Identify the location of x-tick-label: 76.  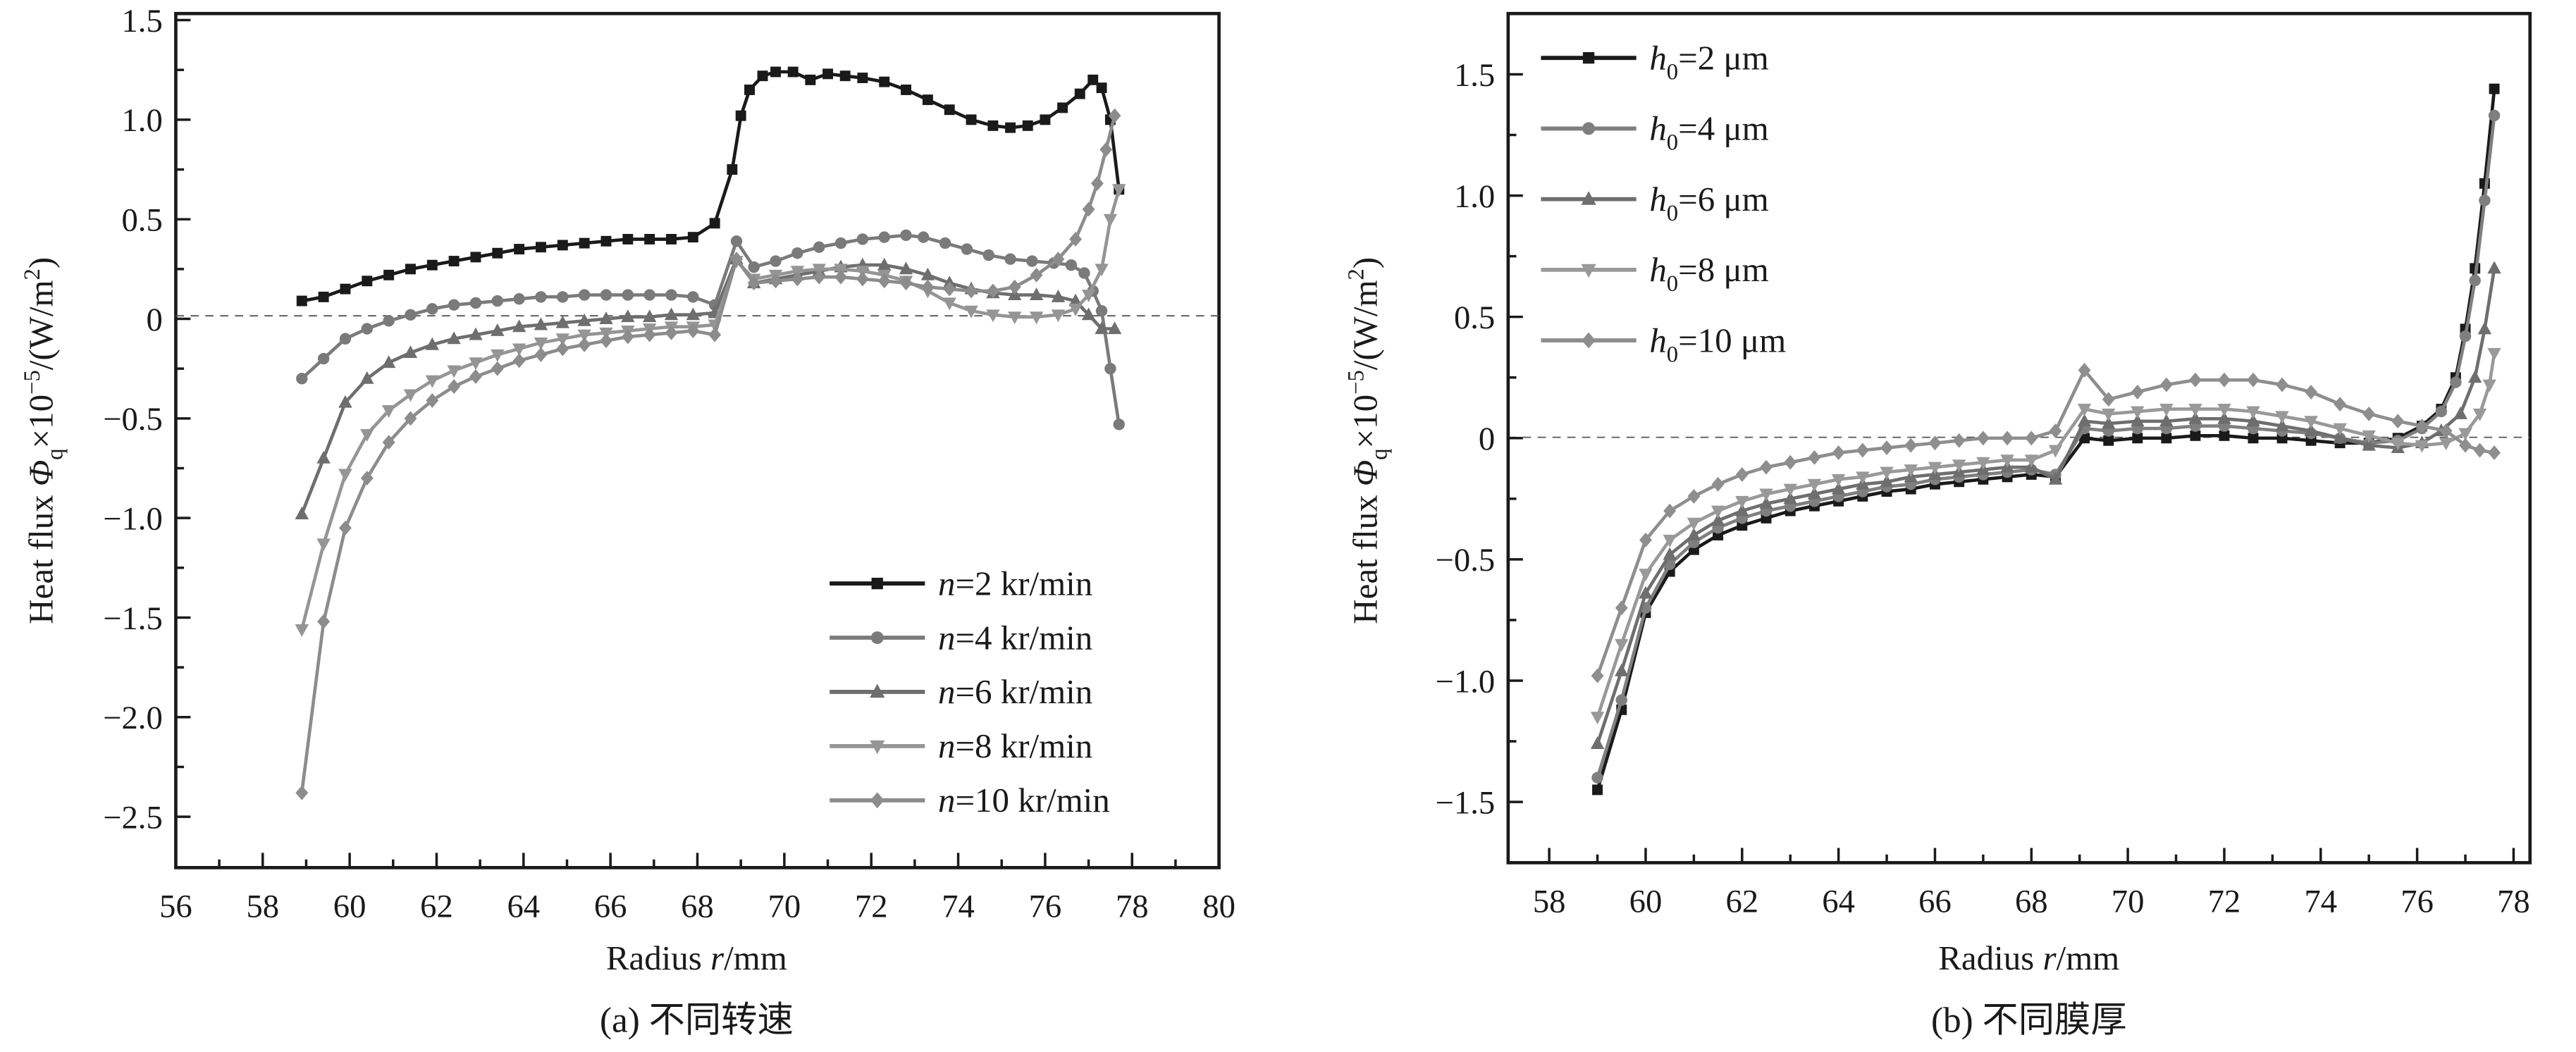
(1045, 906).